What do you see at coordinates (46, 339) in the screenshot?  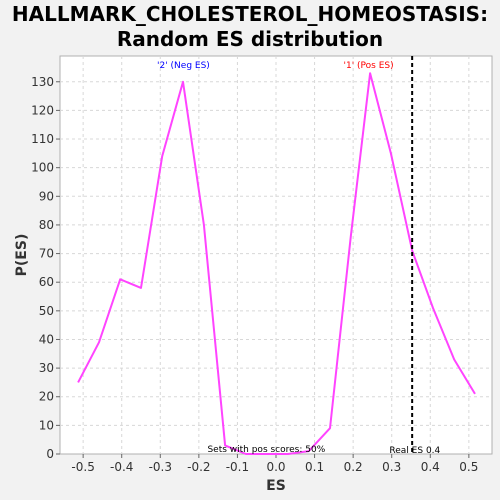 I see `y-tick-label: 40` at bounding box center [46, 339].